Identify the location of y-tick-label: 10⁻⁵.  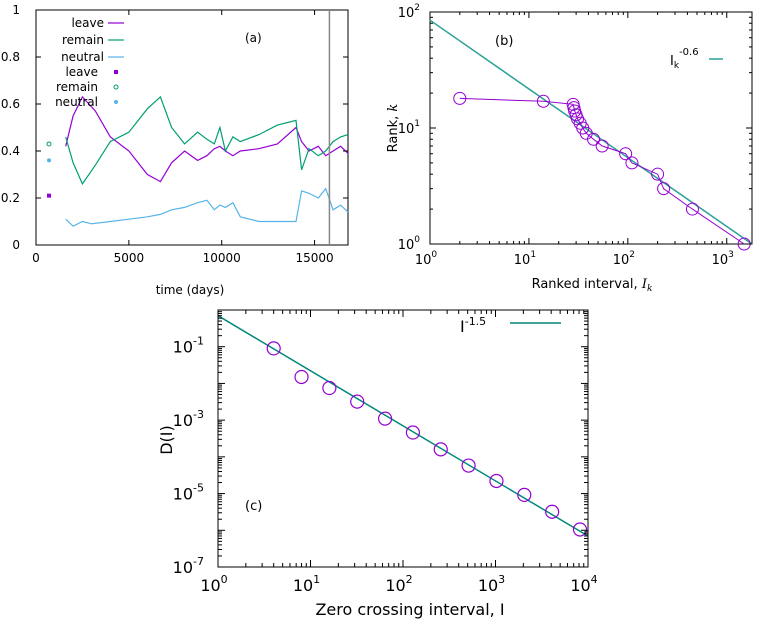
(188, 493).